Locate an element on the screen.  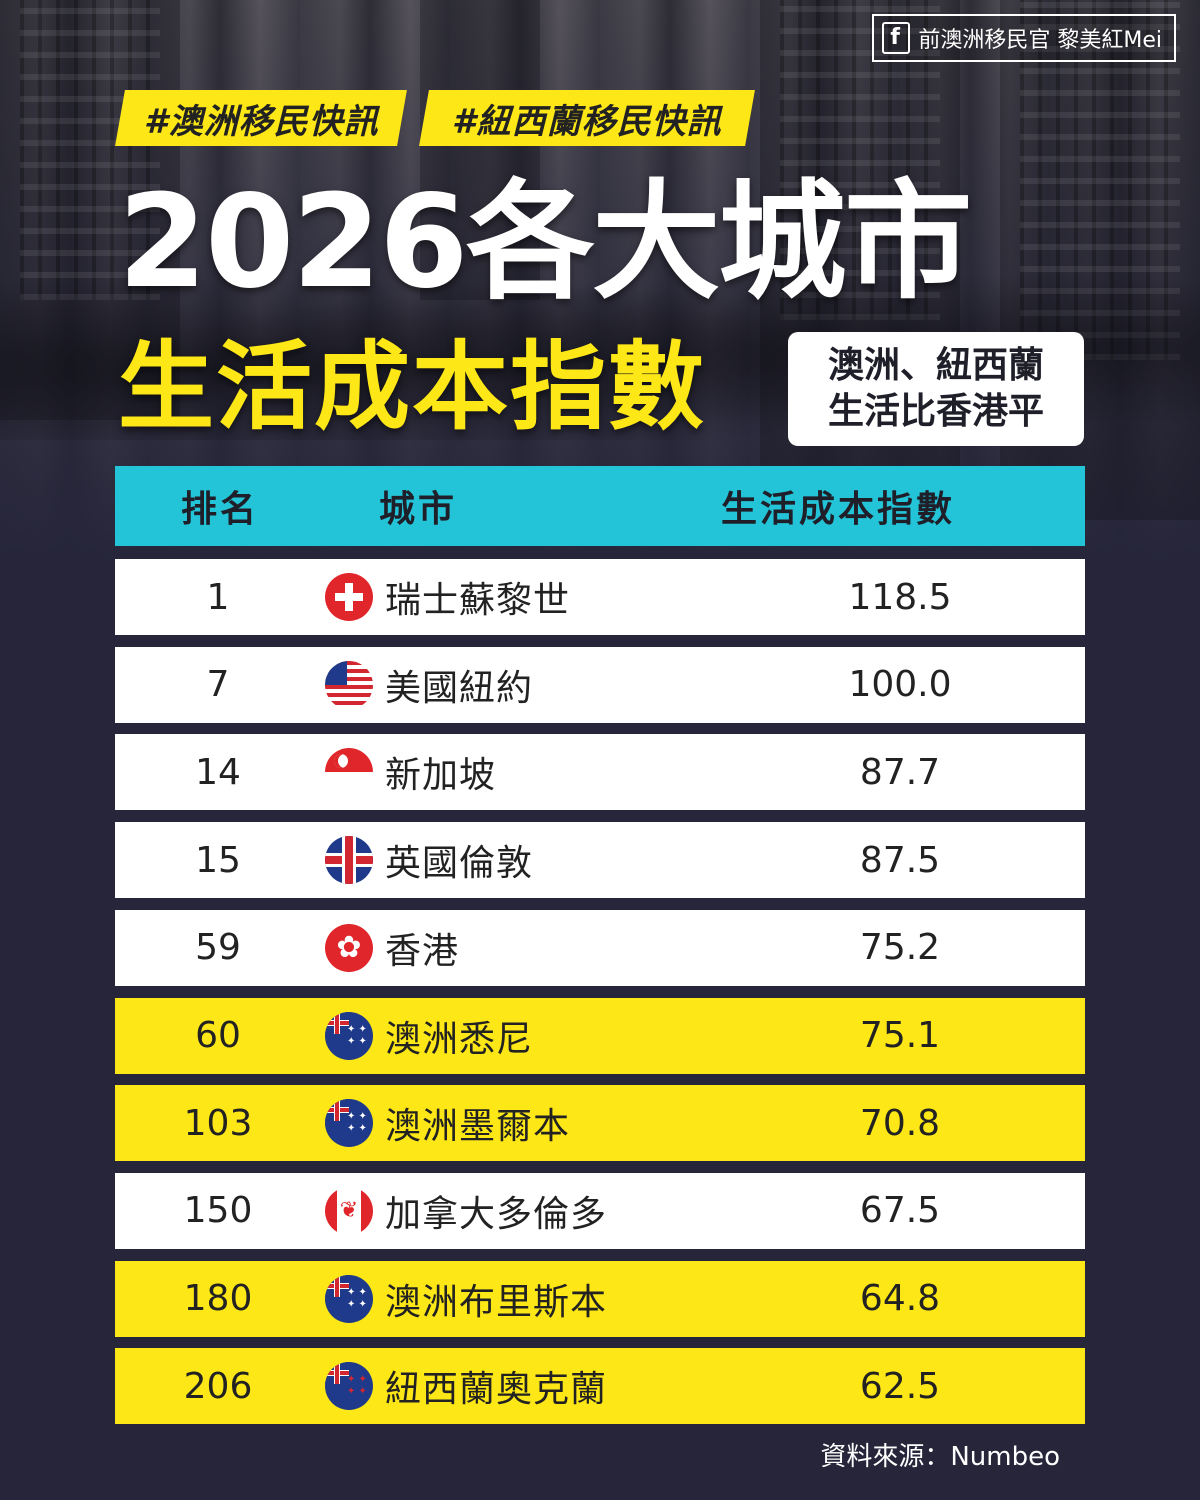
header-rank: 排名 is located at coordinates (220, 509).